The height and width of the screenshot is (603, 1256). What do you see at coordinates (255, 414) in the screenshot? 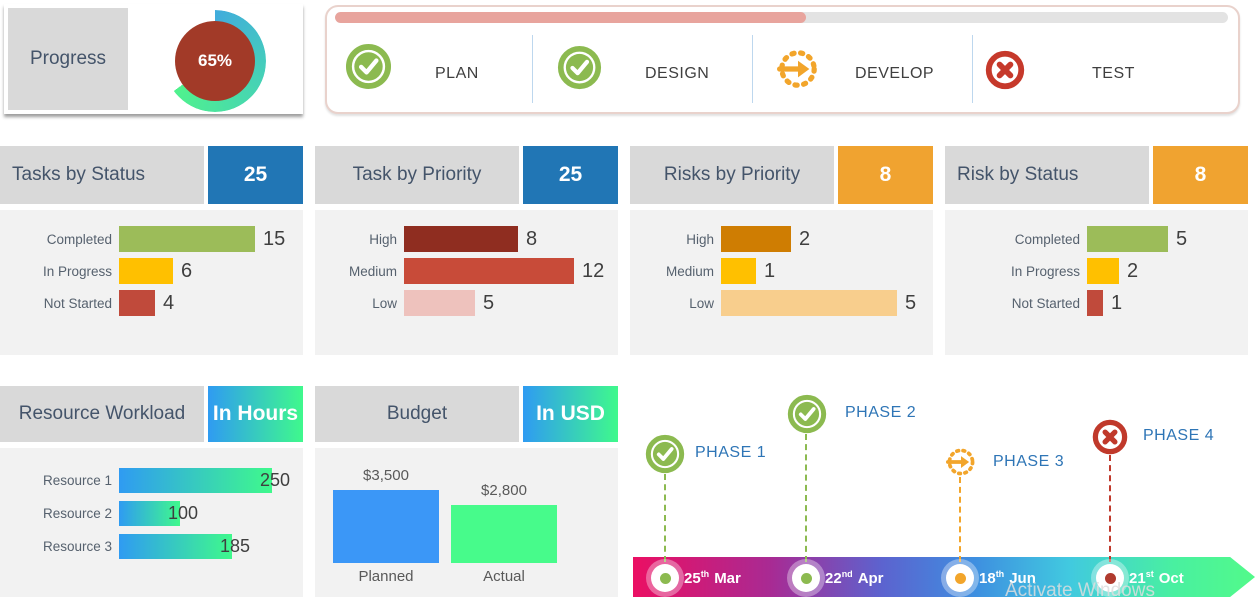
I see `unit-badge: In Hours` at bounding box center [255, 414].